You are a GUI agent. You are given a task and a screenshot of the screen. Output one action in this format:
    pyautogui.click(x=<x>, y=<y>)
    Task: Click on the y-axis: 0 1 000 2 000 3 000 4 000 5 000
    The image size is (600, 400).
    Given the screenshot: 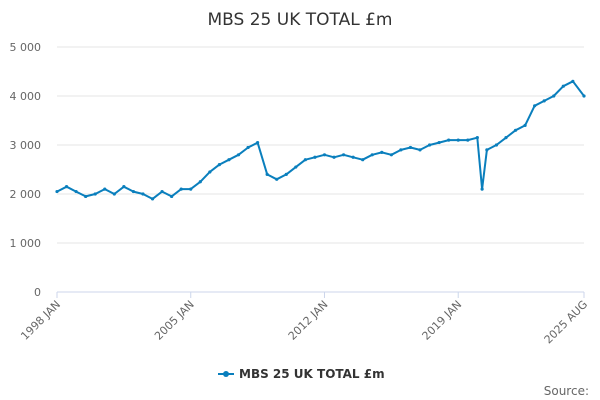 What is the action you would take?
    pyautogui.click(x=26, y=170)
    